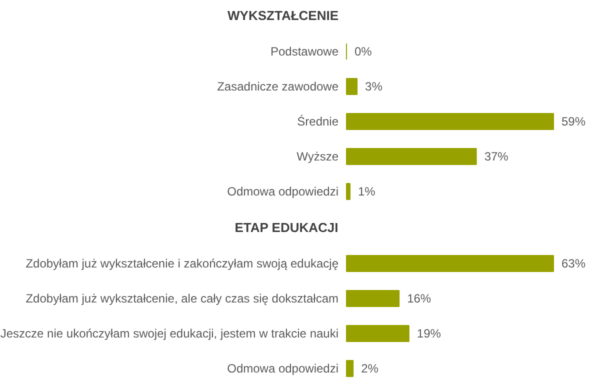 This screenshot has height=386, width=591. Describe the element at coordinates (169, 333) in the screenshot. I see `y-tick-label: Jeszcze nie ukończyłam swojej edukacji, jestem w trakcie nauki` at that location.